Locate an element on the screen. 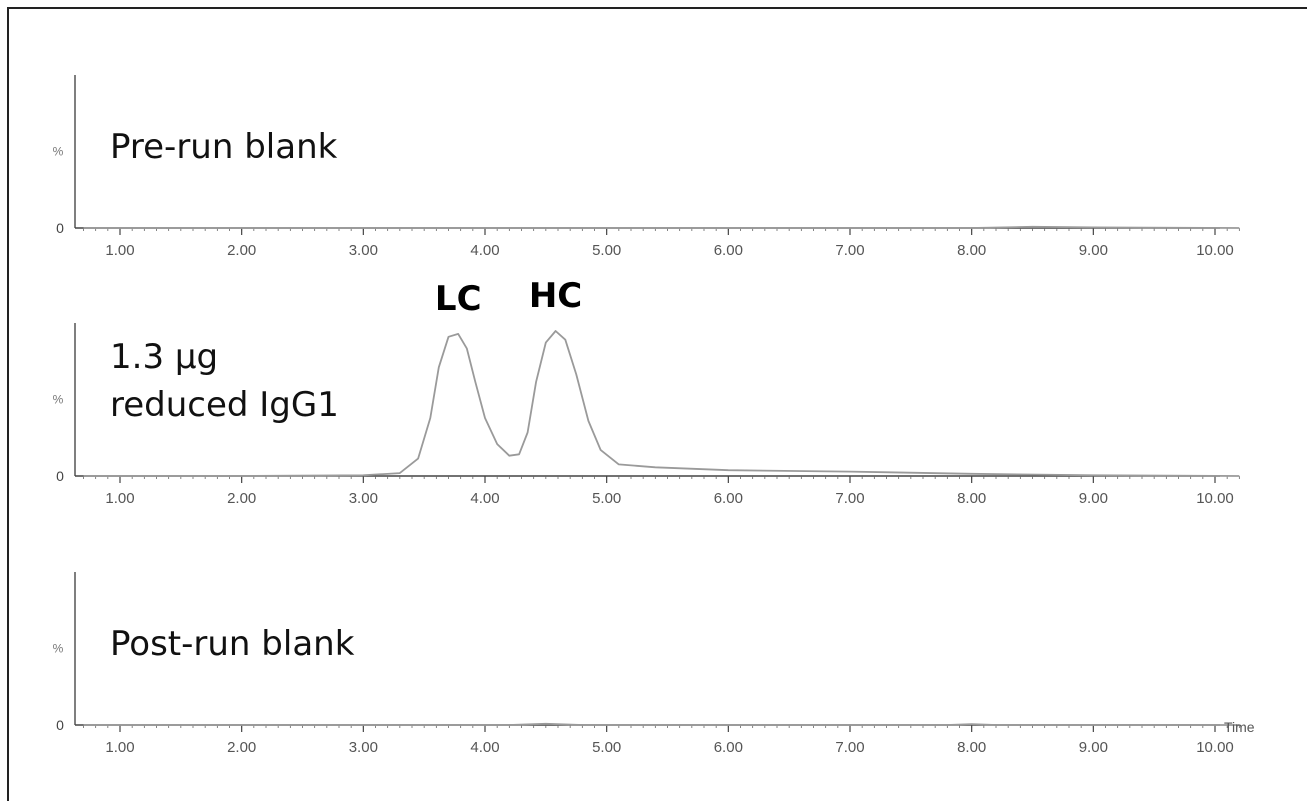 This screenshot has height=806, width=1307. panel-label-line: reduced IgG1 is located at coordinates (224, 405).